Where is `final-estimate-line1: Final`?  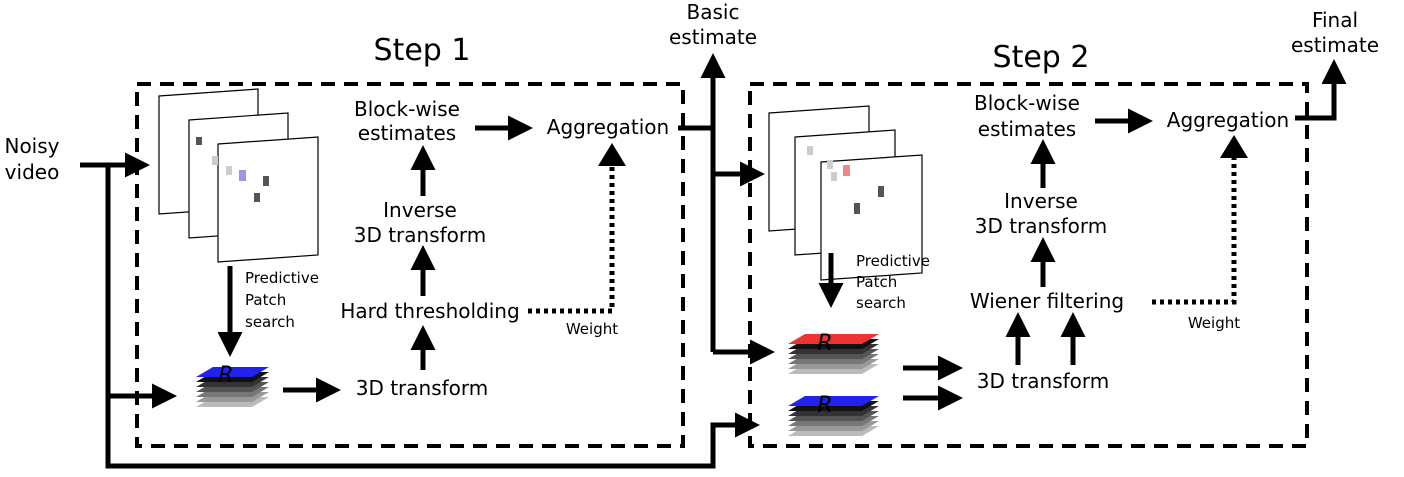
final-estimate-line1: Final is located at coordinates (1335, 20).